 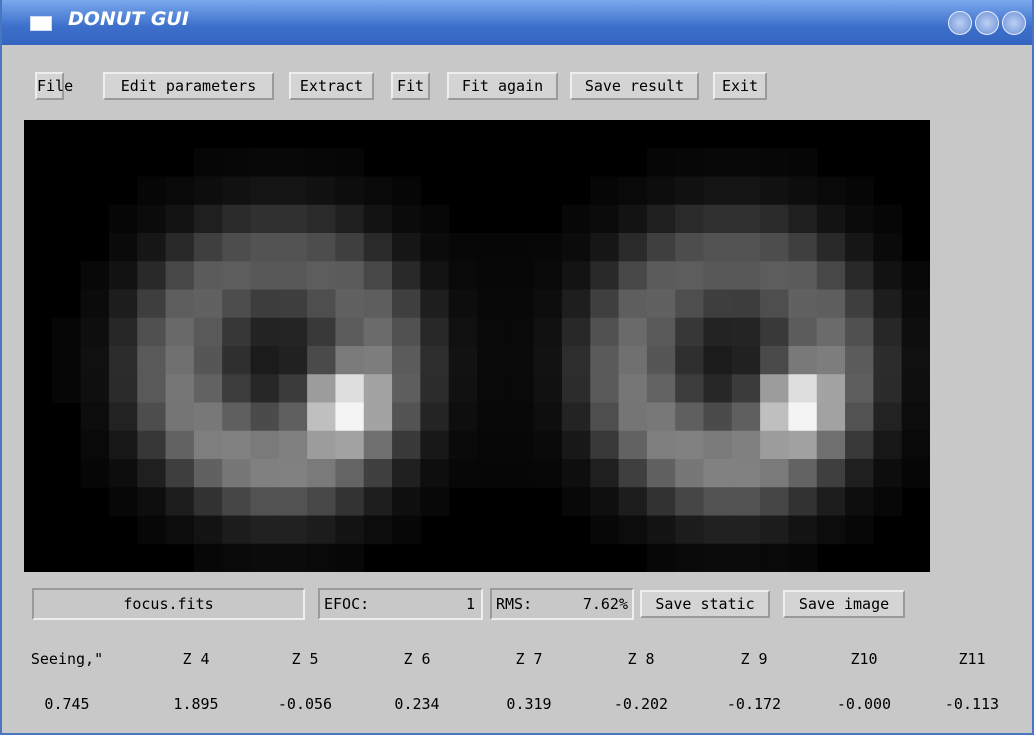 What do you see at coordinates (331, 86) in the screenshot?
I see `toolbar-button: Extract` at bounding box center [331, 86].